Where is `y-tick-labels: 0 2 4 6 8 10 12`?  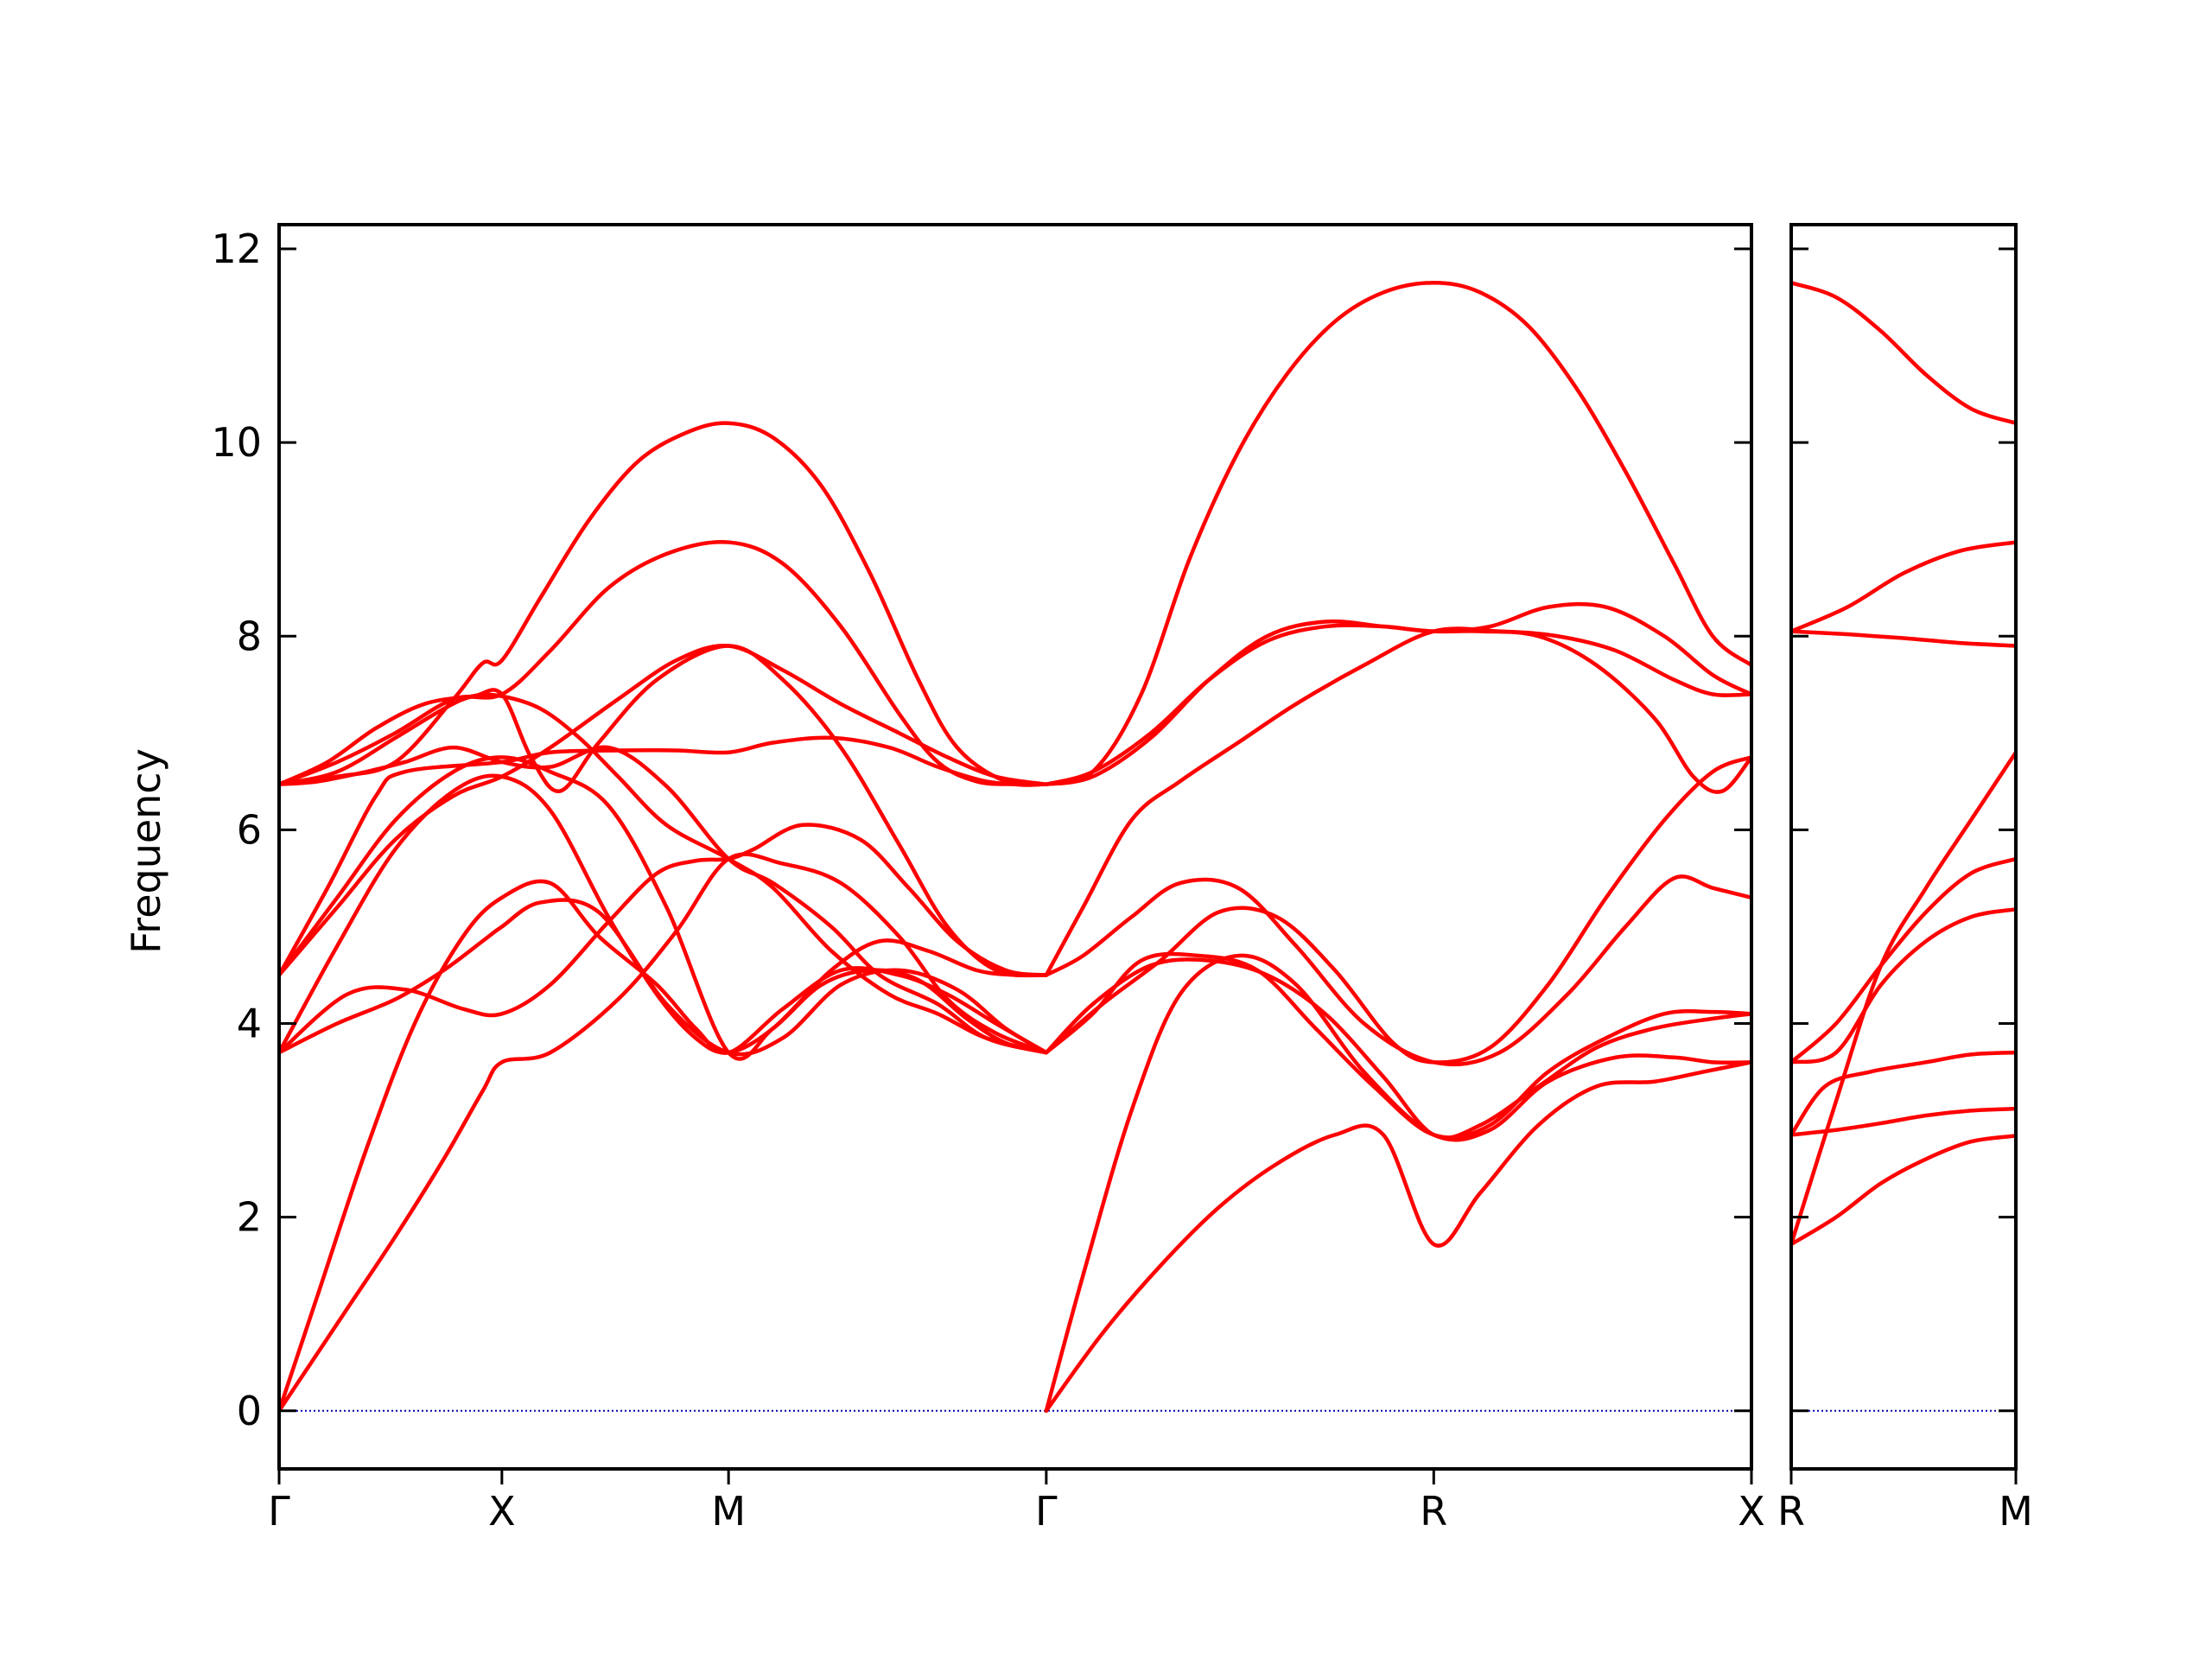 y-tick-labels: 0 2 4 6 8 10 12 is located at coordinates (236, 830).